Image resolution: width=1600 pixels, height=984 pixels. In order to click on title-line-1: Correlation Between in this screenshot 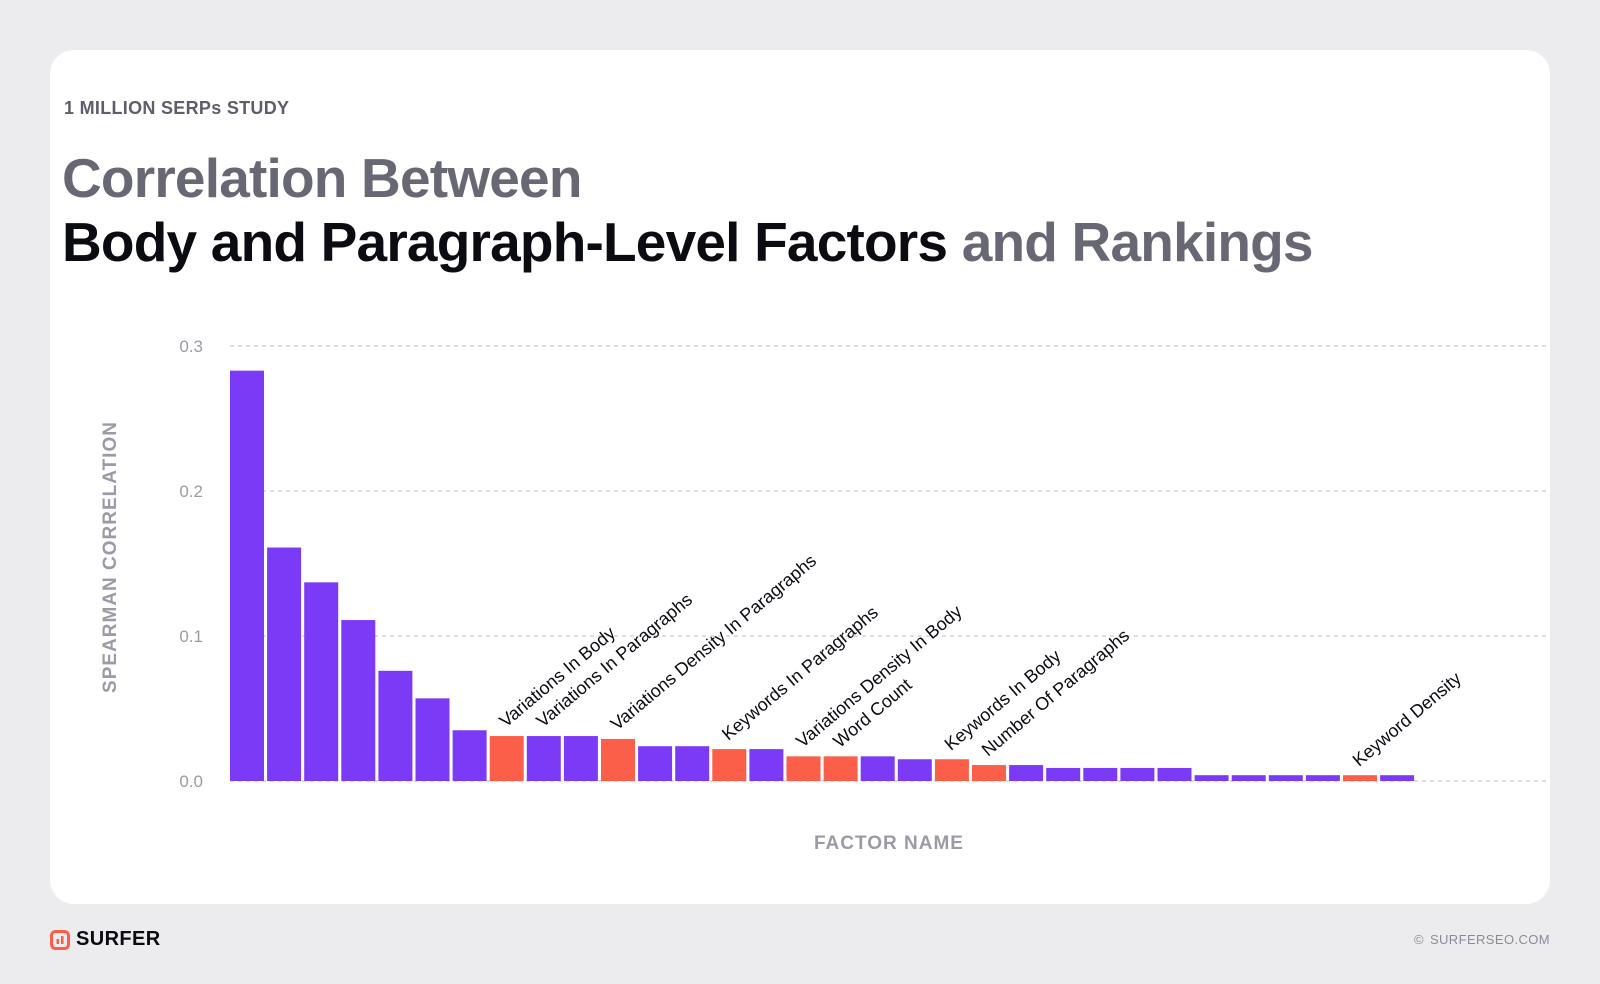, I will do `click(322, 178)`.